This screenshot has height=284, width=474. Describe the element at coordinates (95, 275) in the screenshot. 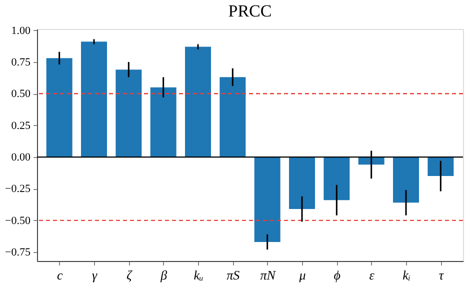

I see `x-tick-label: γ` at that location.